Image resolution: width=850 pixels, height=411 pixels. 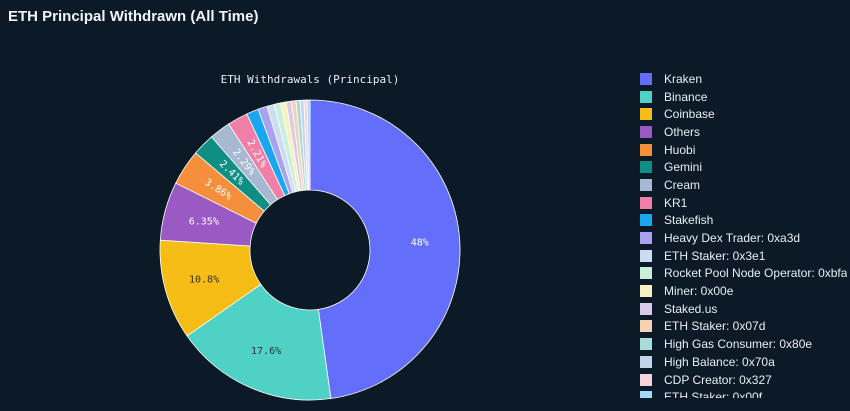 I want to click on legend-label: Binance, so click(x=686, y=96).